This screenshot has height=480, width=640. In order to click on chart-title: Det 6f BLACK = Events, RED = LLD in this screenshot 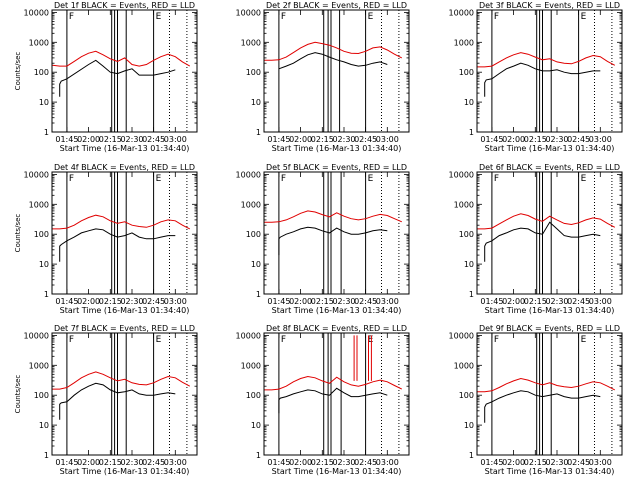, I will do `click(549, 167)`.